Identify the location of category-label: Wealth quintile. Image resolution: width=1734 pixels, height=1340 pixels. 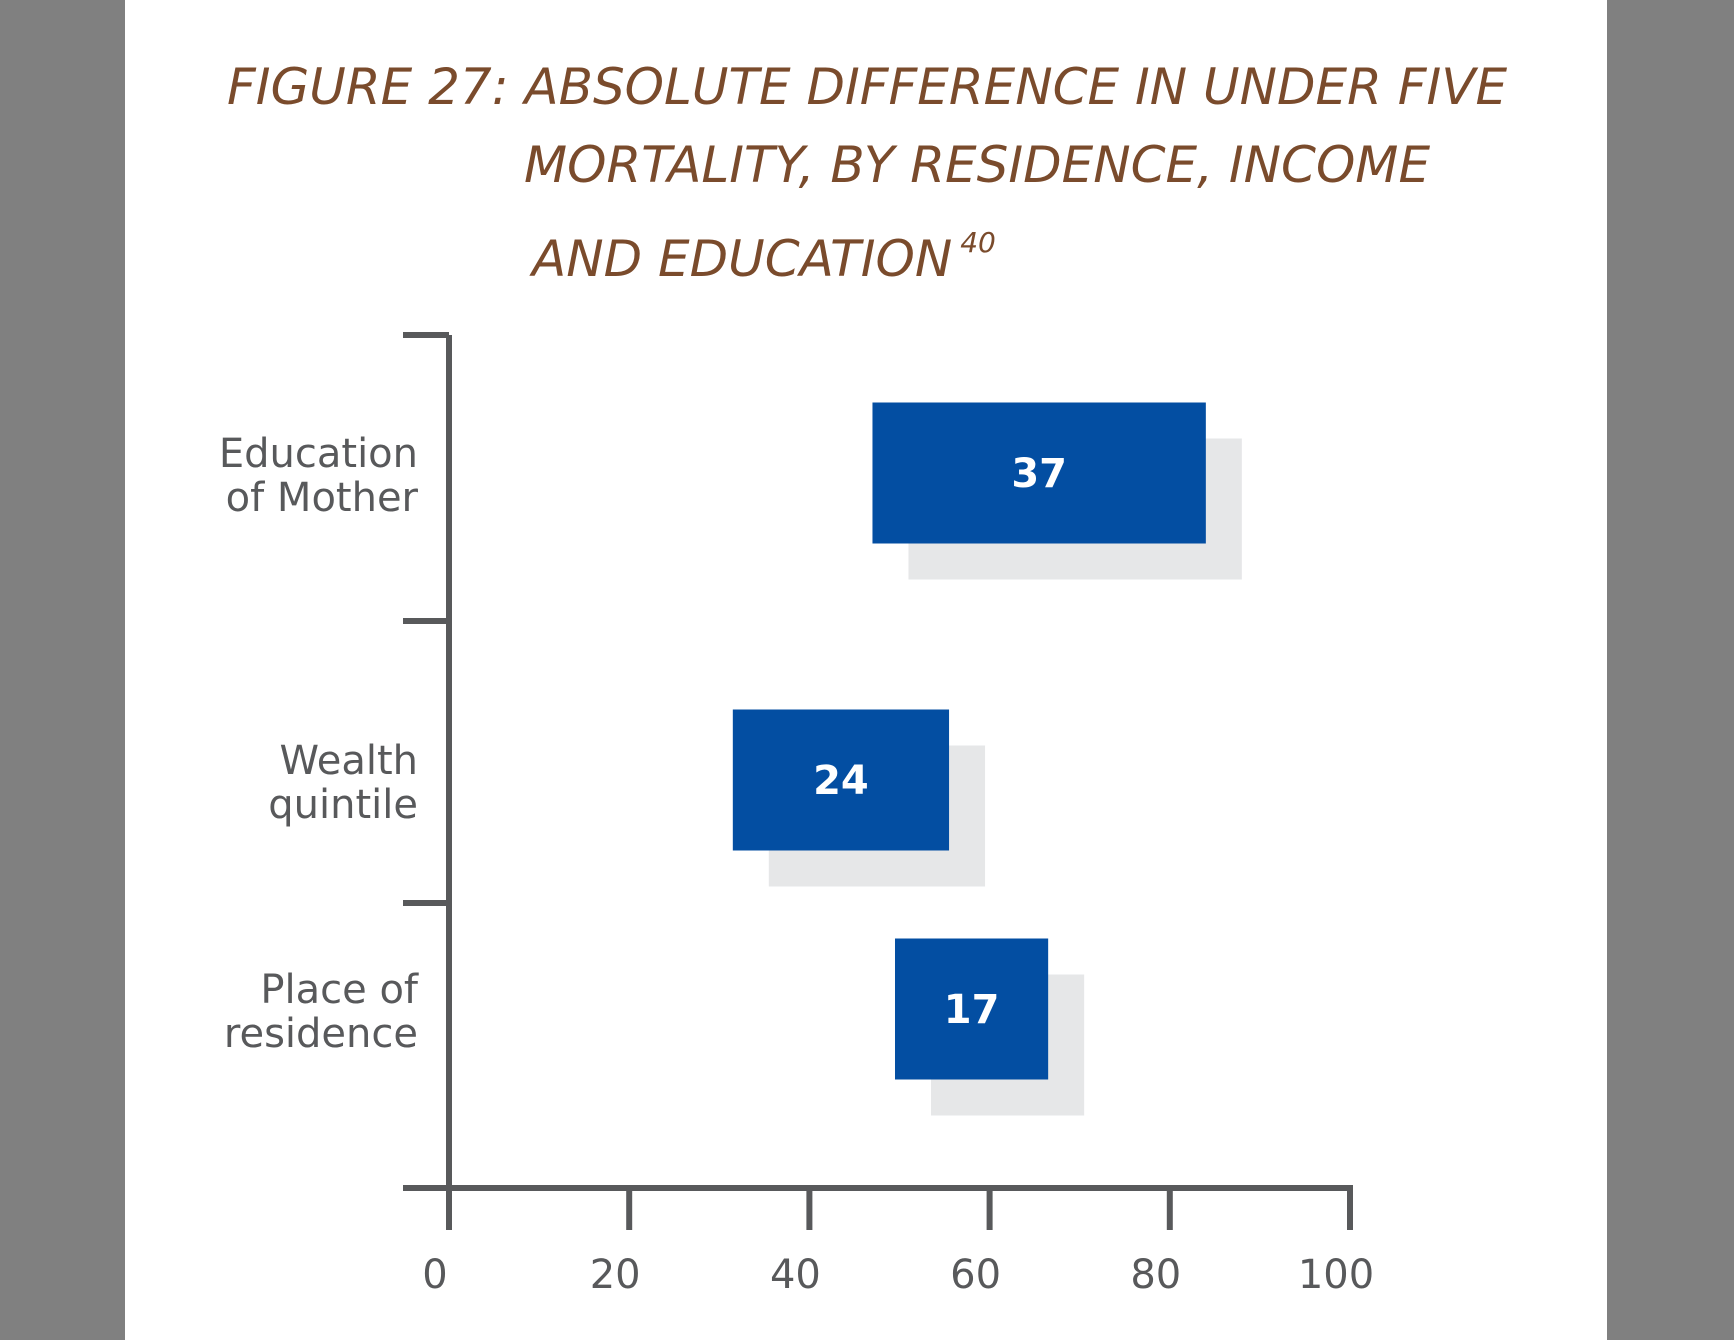
(343, 783).